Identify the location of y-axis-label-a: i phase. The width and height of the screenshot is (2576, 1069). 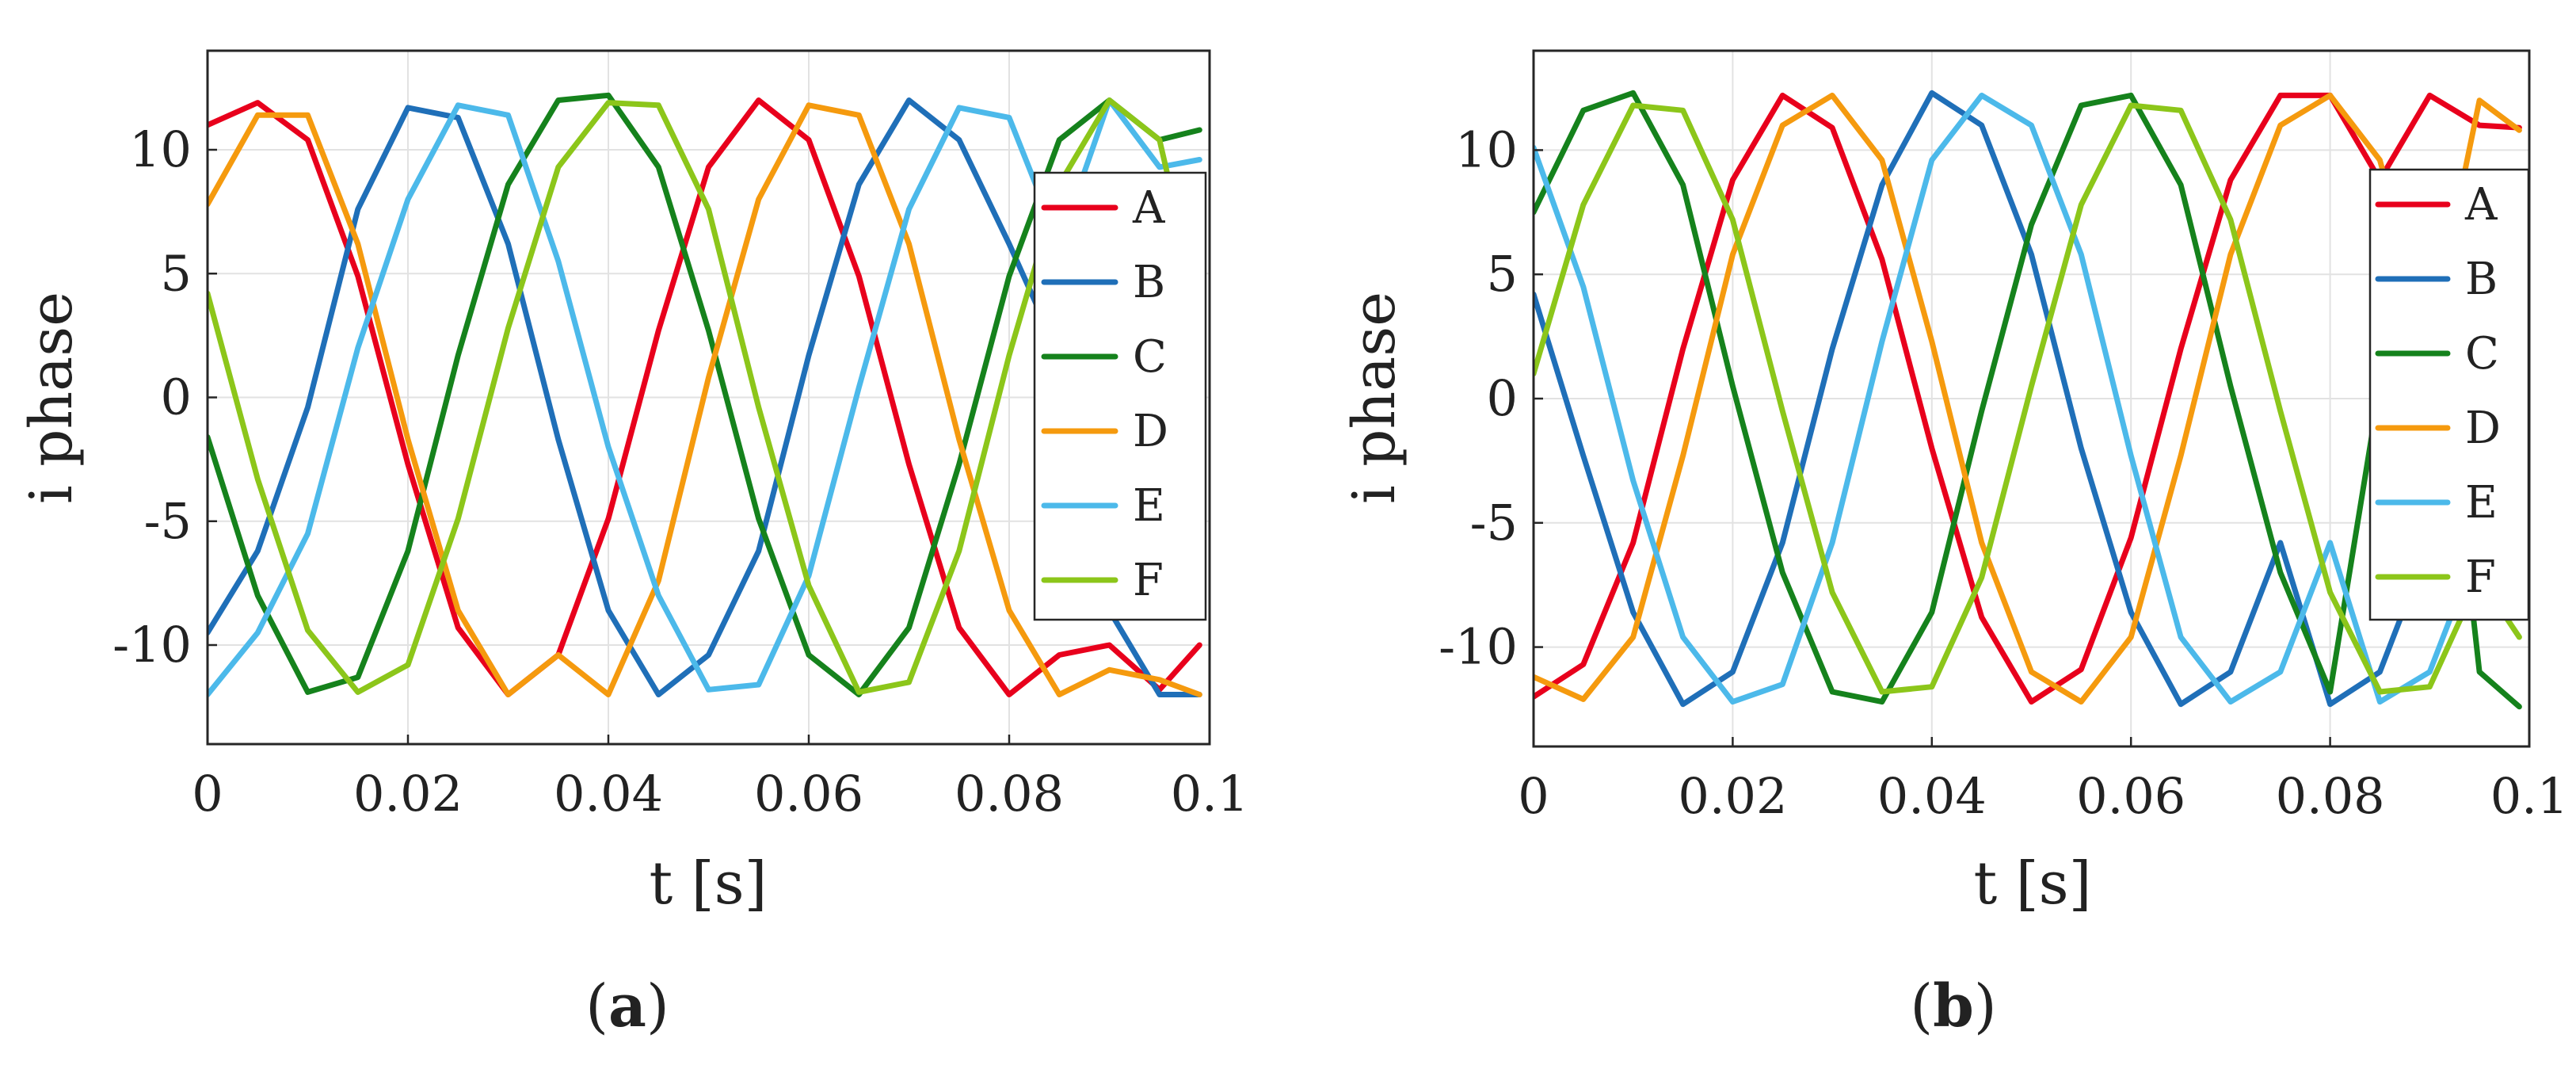
(52, 398).